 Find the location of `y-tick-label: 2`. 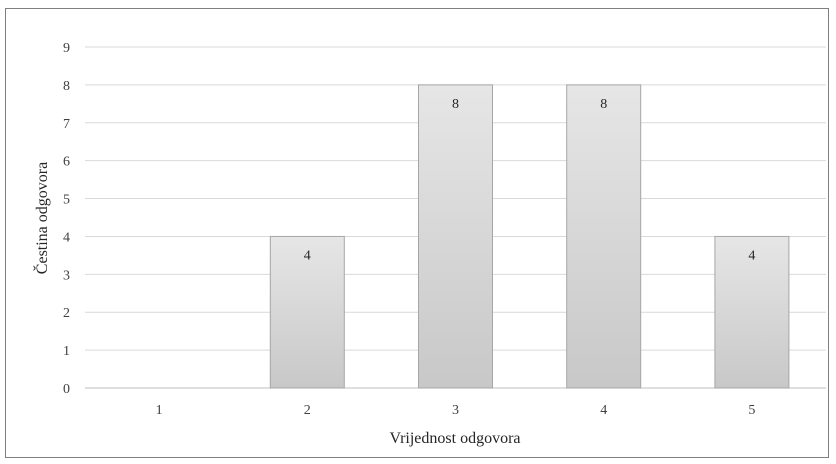

y-tick-label: 2 is located at coordinates (66, 313).